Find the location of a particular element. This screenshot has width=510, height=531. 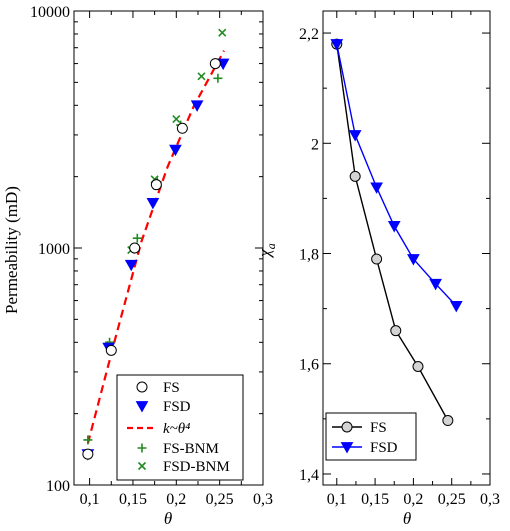

left-legend: FS FSD k~θ⁴ FS-BNM FSD-BNM is located at coordinates (180, 427).